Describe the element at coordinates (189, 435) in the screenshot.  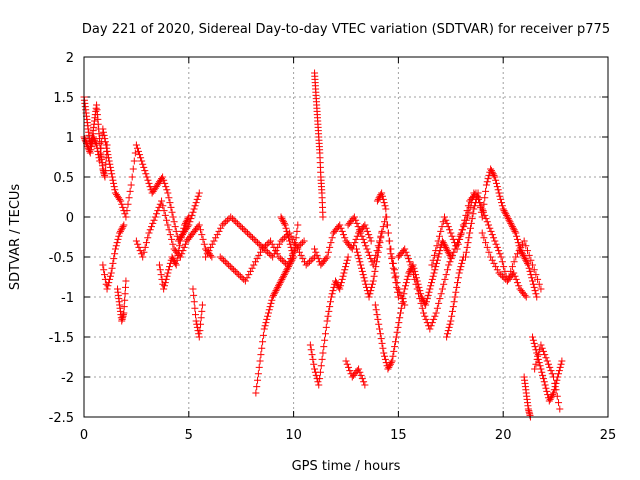
I see `x-tick-label: 5` at that location.